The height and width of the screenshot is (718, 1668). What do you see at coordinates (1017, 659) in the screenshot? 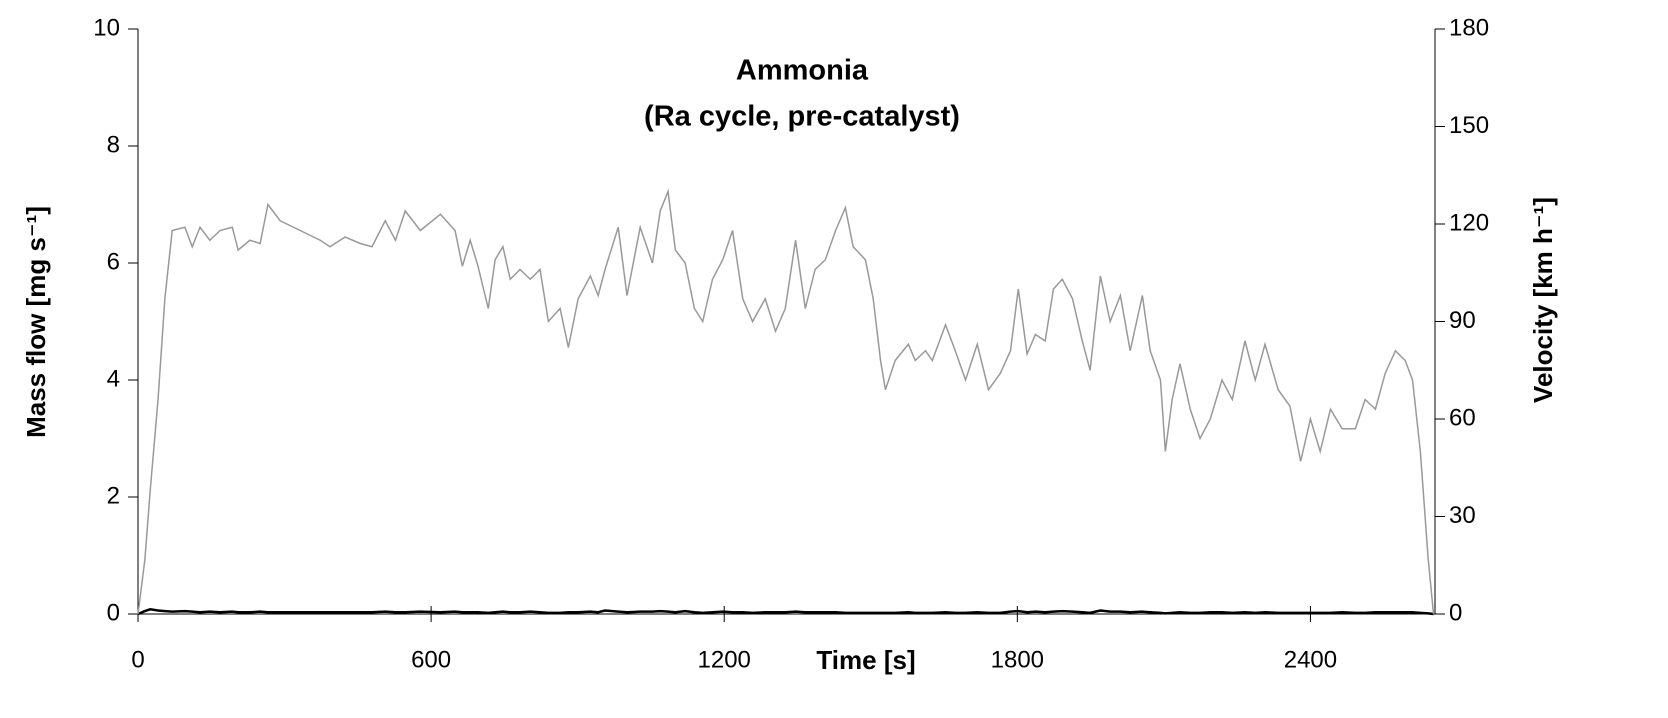
I see `x-tick-label: 1800` at bounding box center [1017, 659].